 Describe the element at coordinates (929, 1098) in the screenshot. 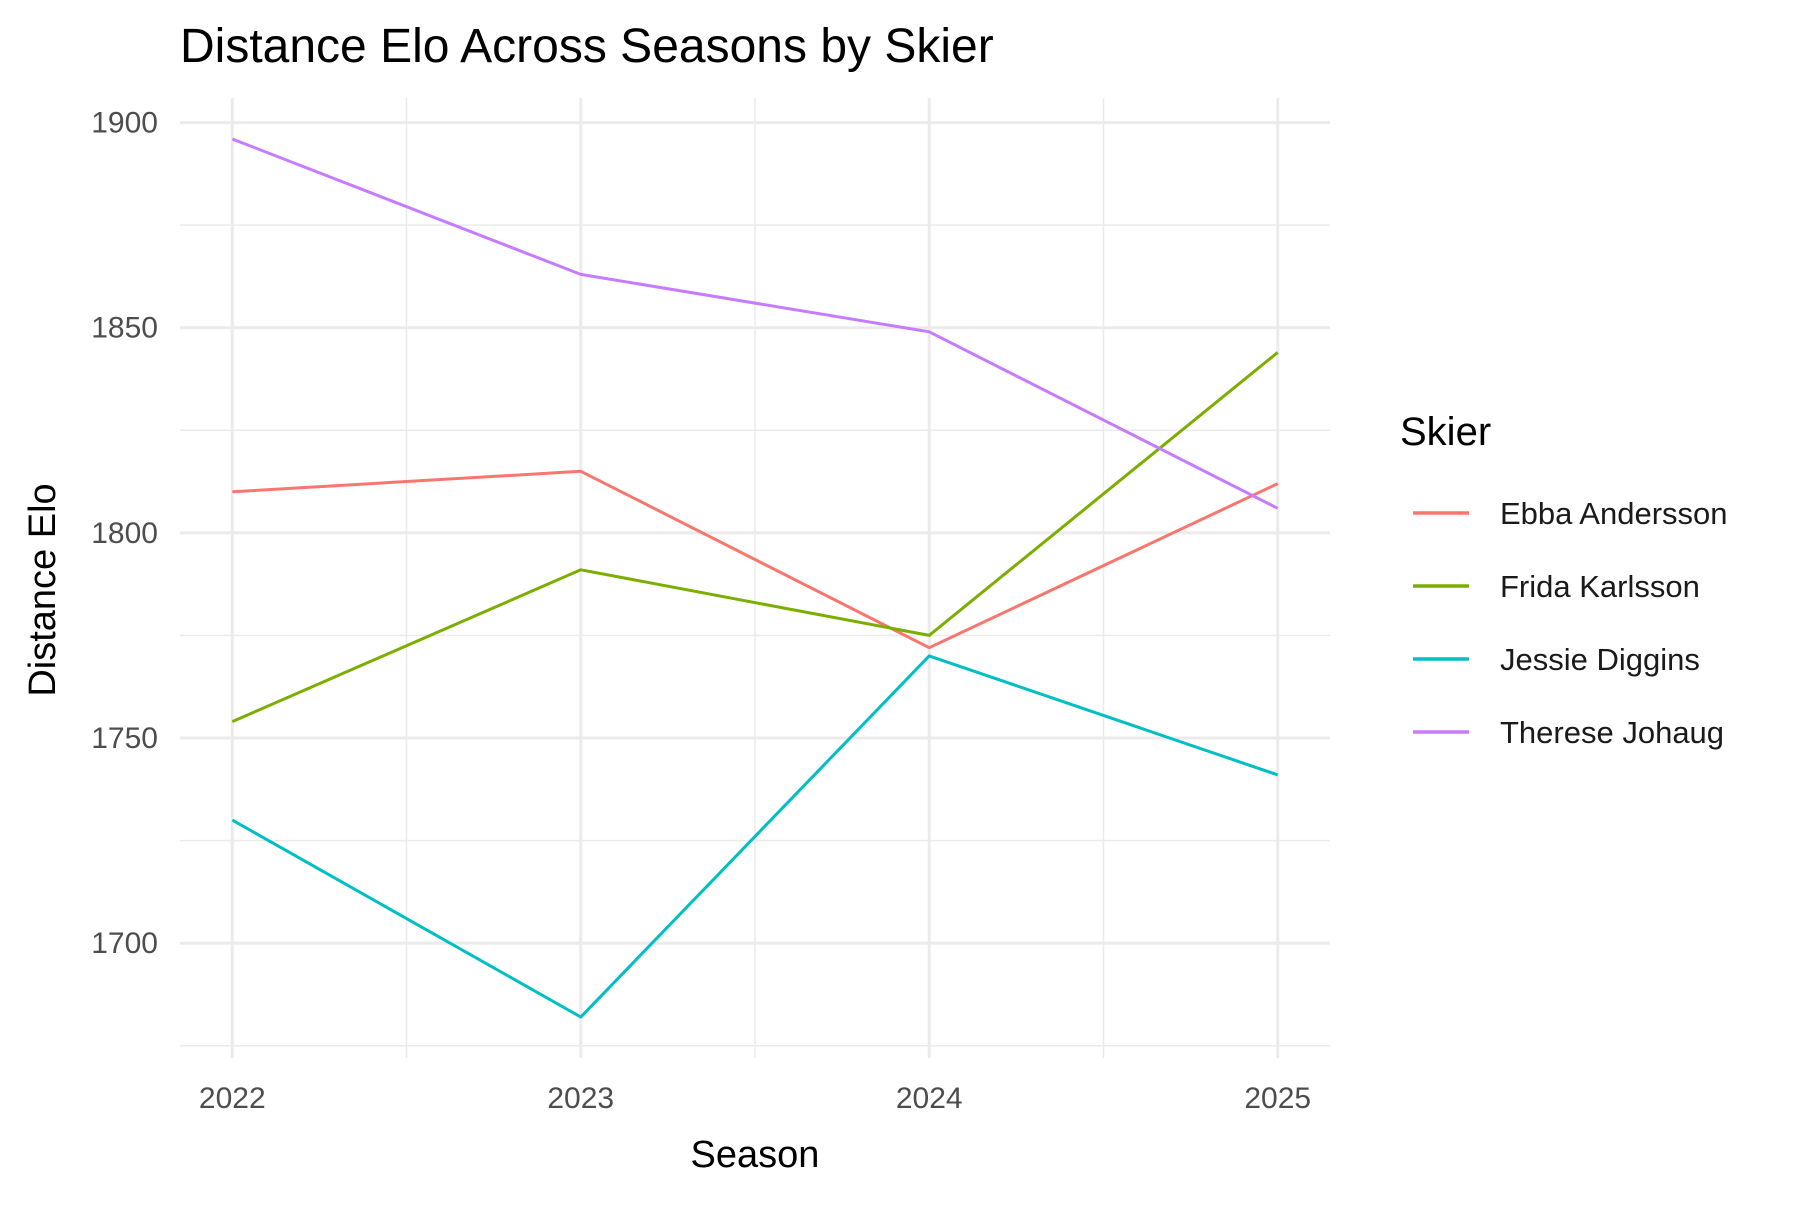

I see `x-tick-label: 2024` at that location.